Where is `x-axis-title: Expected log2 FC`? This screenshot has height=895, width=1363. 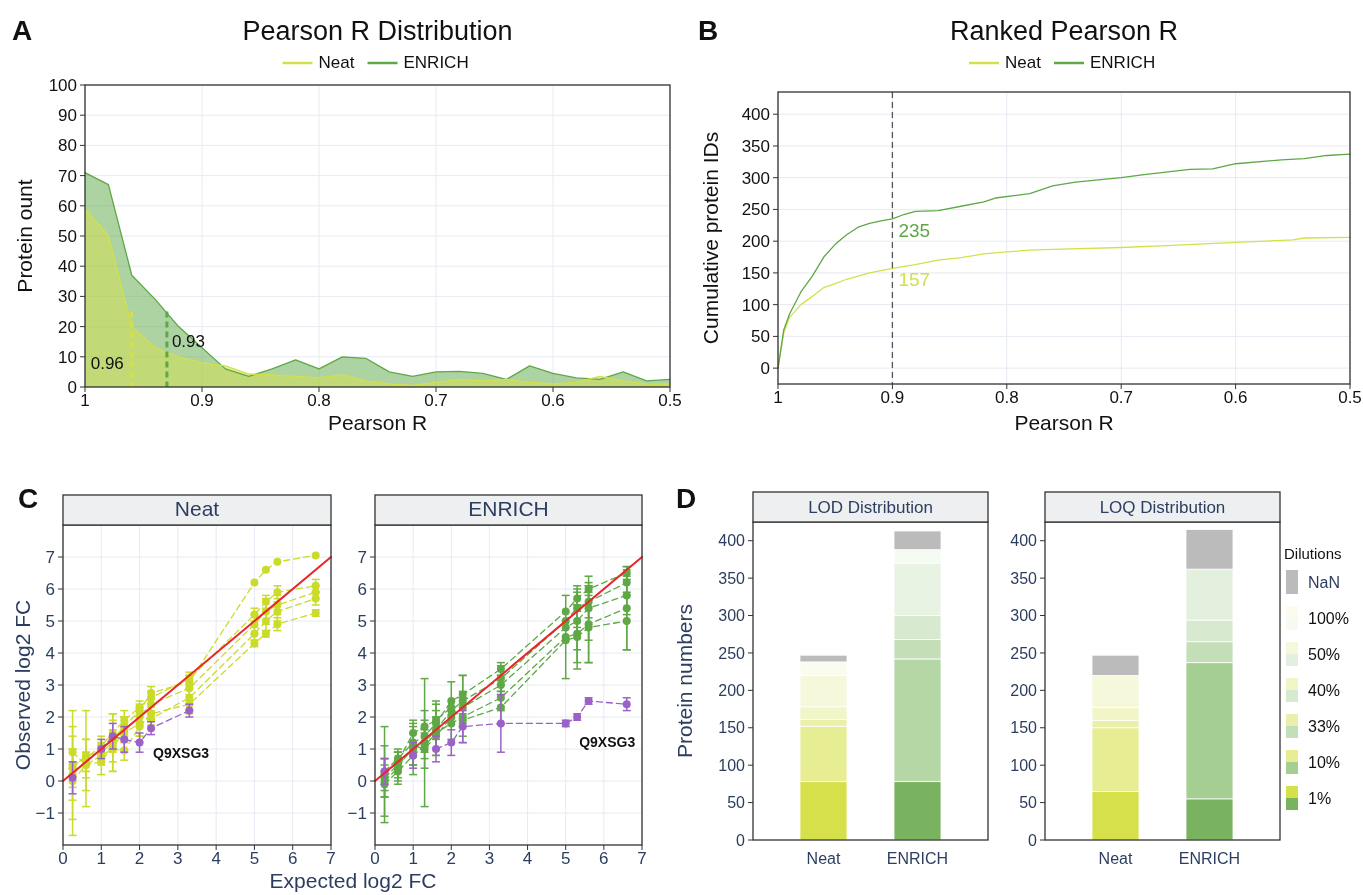
x-axis-title: Expected log2 FC is located at coordinates (353, 880).